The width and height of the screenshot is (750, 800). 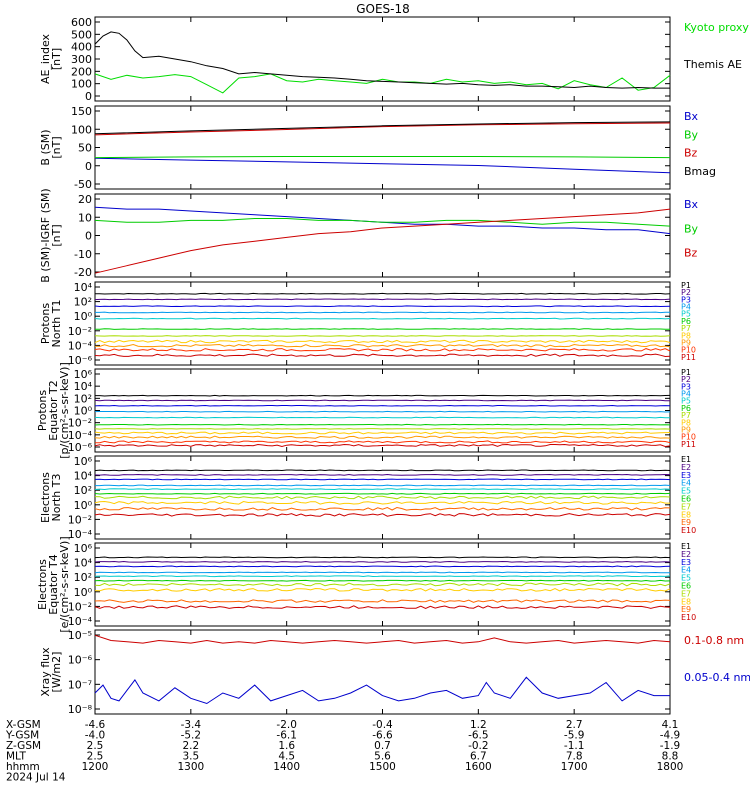 What do you see at coordinates (382, 607) in the screenshot?
I see `series-line-e10` at bounding box center [382, 607].